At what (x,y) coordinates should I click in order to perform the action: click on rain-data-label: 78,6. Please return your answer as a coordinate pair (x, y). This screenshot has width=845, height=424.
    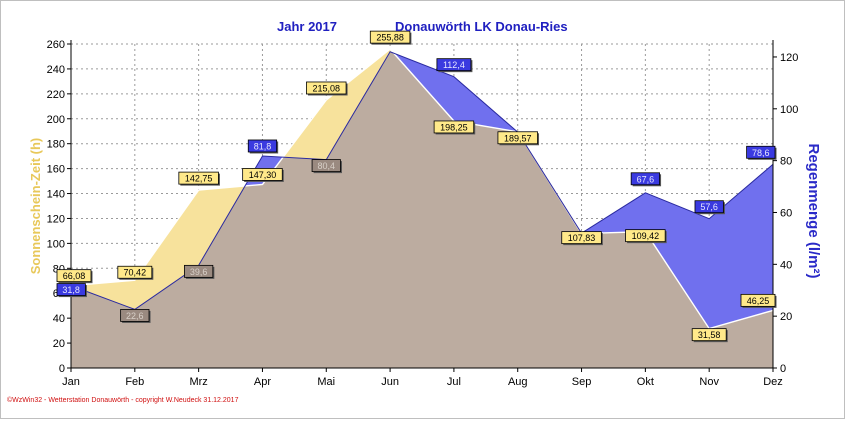
    Looking at the image, I should click on (761, 152).